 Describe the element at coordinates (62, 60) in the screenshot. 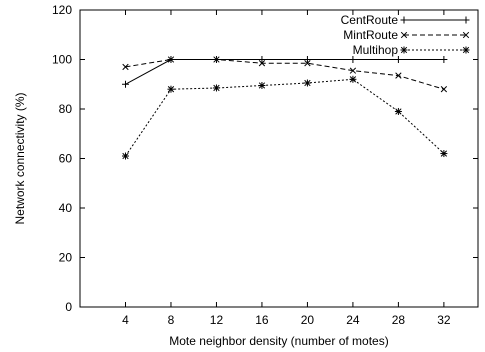

I see `y-tick-label: 100` at that location.